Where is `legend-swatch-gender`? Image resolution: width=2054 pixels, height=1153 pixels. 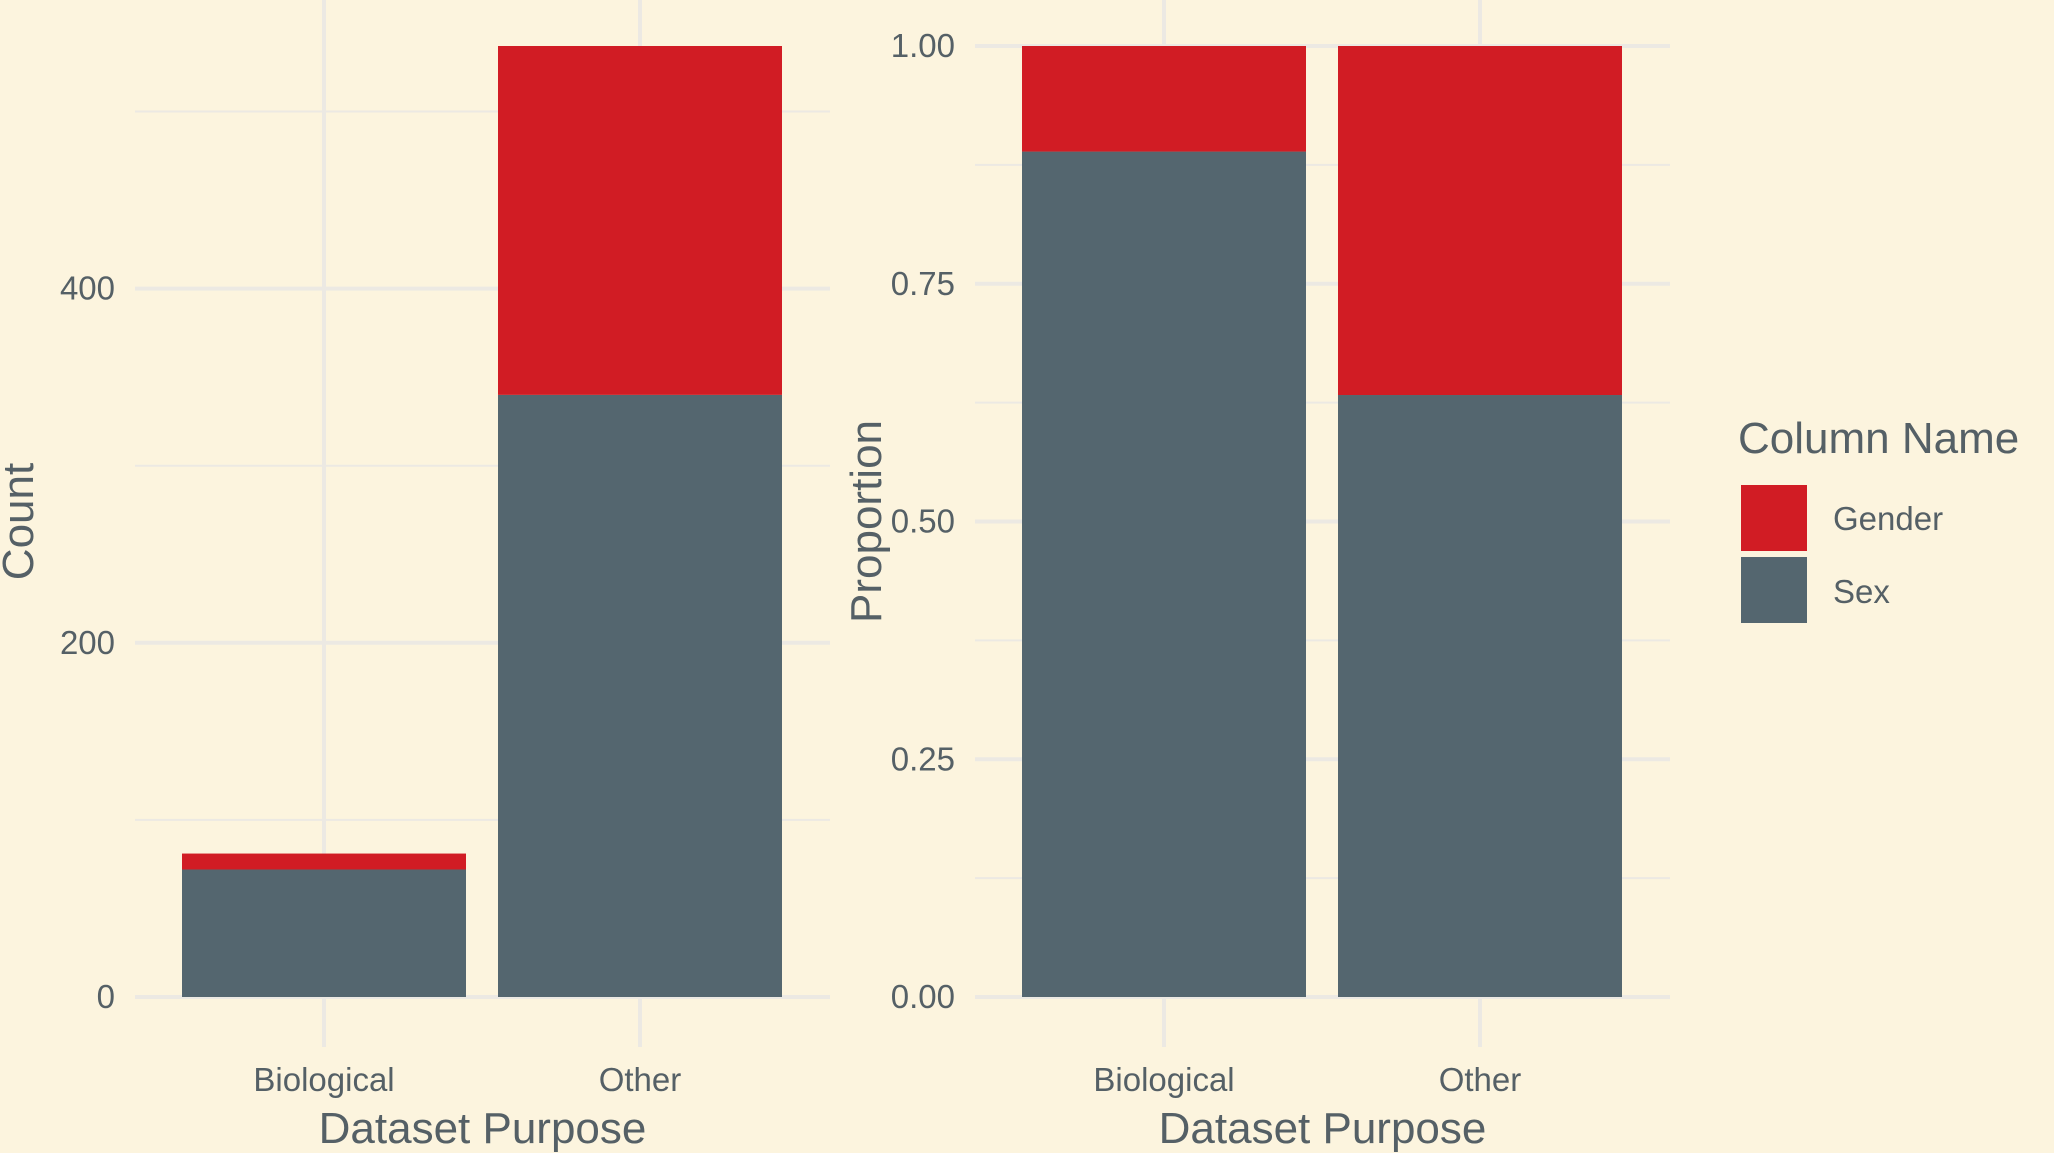 legend-swatch-gender is located at coordinates (1774, 518).